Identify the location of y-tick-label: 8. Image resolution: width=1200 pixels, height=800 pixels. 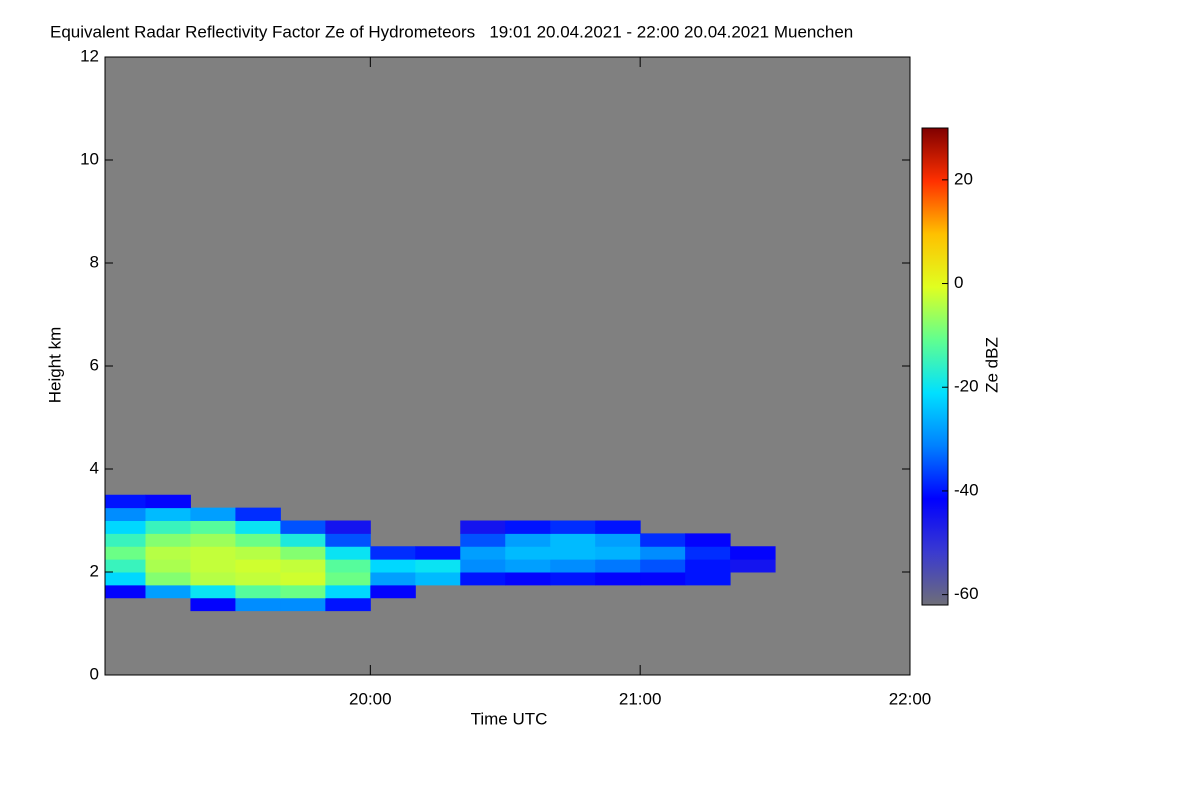
(94, 261).